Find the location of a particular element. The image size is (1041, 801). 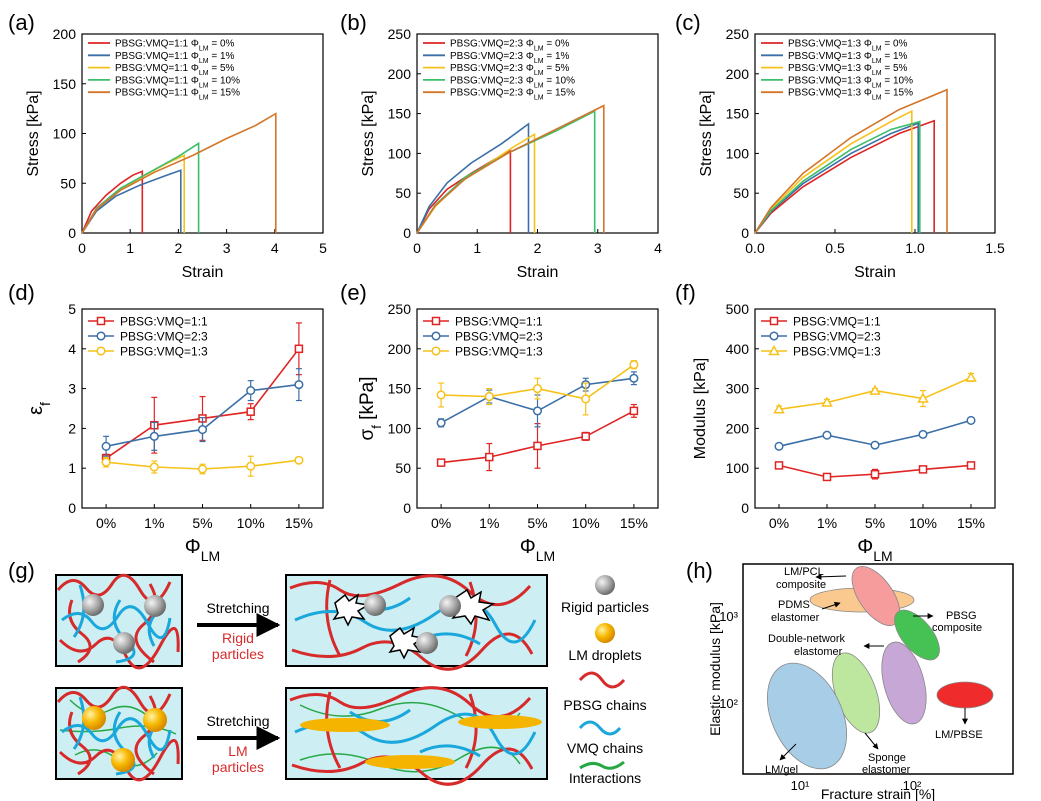

x-tick-label: 15% is located at coordinates (971, 523).